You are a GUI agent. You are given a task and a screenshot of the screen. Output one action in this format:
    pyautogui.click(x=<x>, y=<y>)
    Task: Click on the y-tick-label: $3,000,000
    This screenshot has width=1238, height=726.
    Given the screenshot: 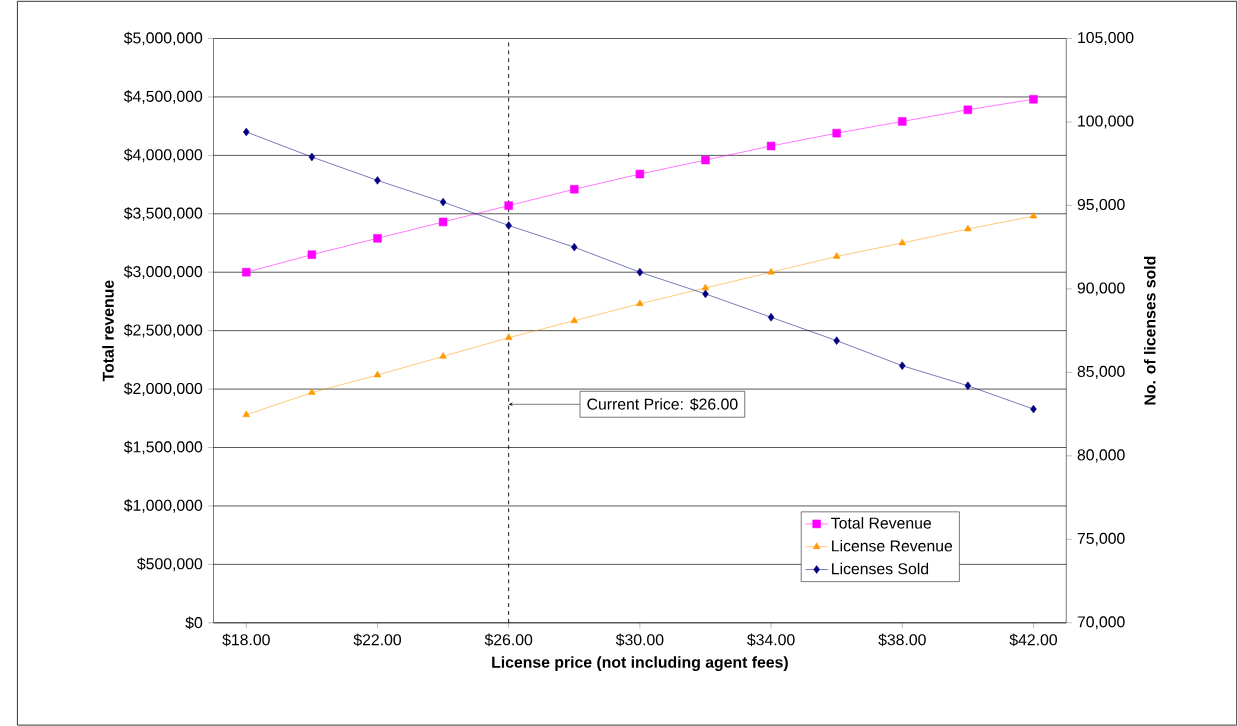 What is the action you would take?
    pyautogui.click(x=163, y=272)
    